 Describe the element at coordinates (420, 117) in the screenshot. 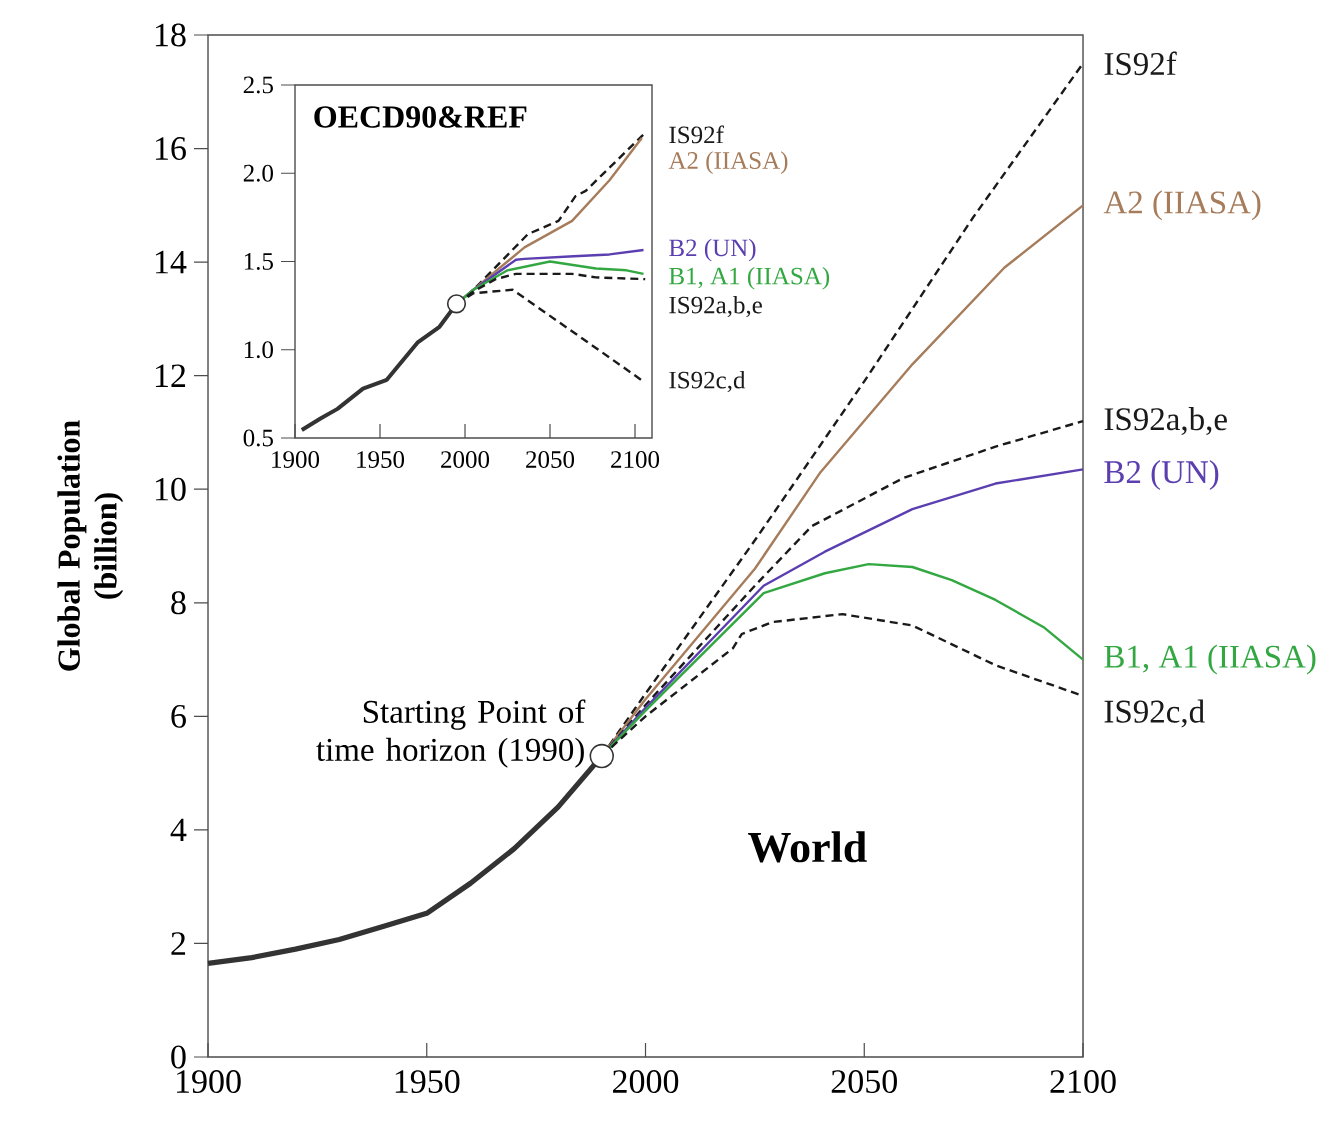

I see `chart-title: OECD90&REF` at that location.